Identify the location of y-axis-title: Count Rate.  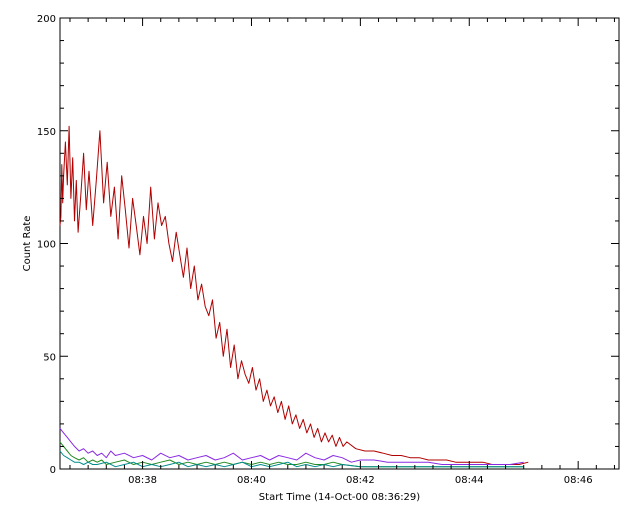
(27, 244).